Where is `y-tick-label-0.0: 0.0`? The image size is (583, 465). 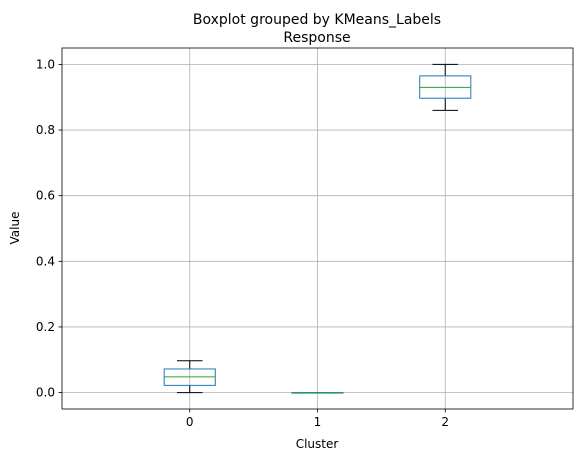 y-tick-label-0.0: 0.0 is located at coordinates (45, 393).